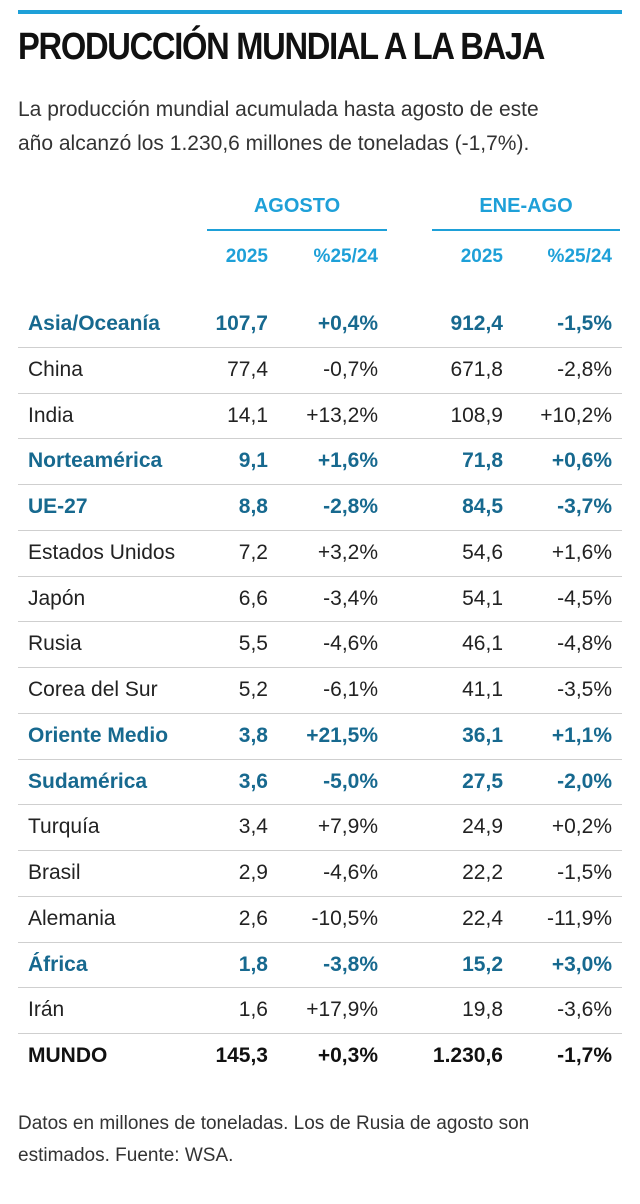  What do you see at coordinates (88, 781) in the screenshot?
I see `row-label: Sudamérica` at bounding box center [88, 781].